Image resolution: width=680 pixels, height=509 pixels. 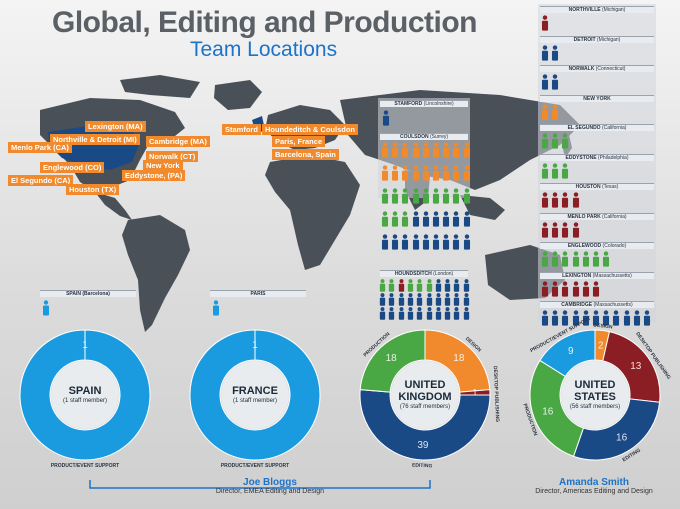 I want to click on office-label-bar: STAMFORD (Lincolnshire), so click(x=424, y=103).